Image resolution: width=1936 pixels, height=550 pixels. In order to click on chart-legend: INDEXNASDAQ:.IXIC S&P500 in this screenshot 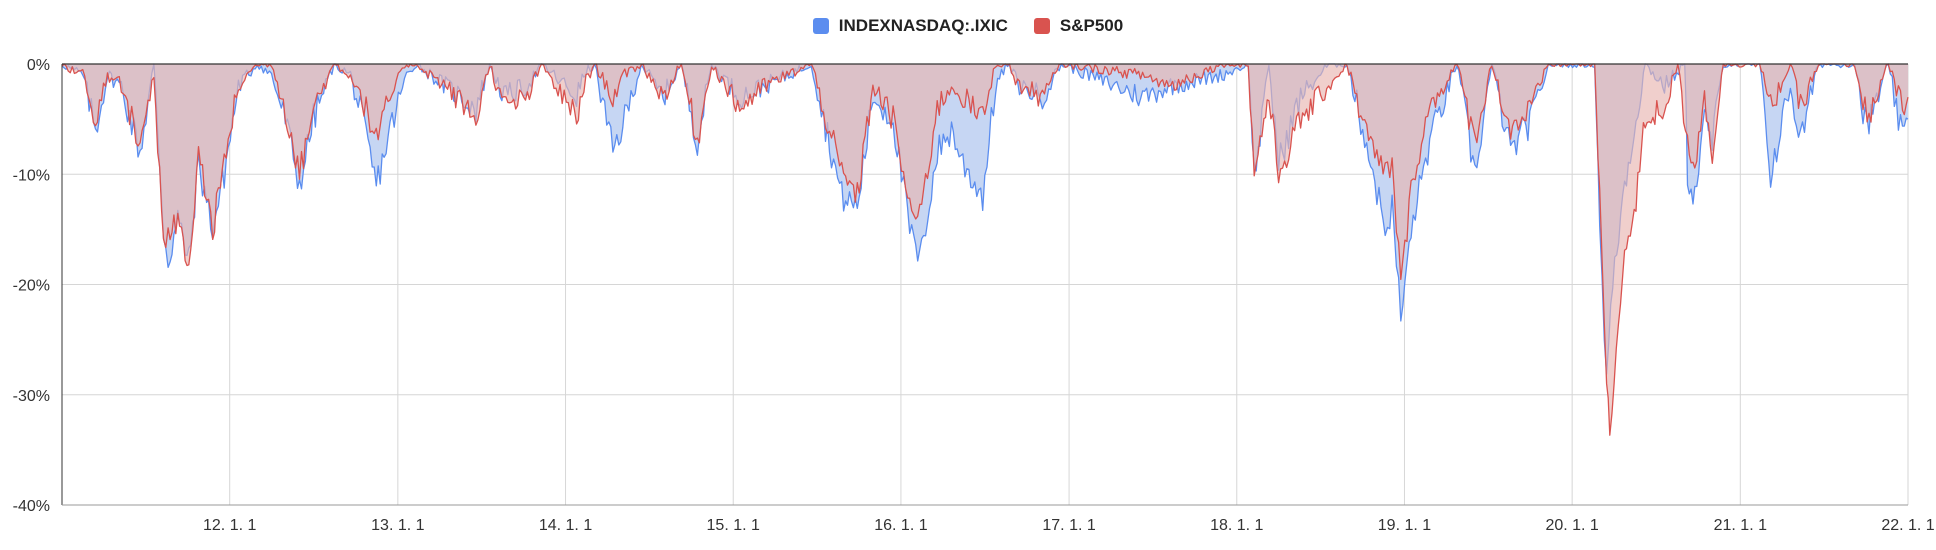, I will do `click(968, 26)`.